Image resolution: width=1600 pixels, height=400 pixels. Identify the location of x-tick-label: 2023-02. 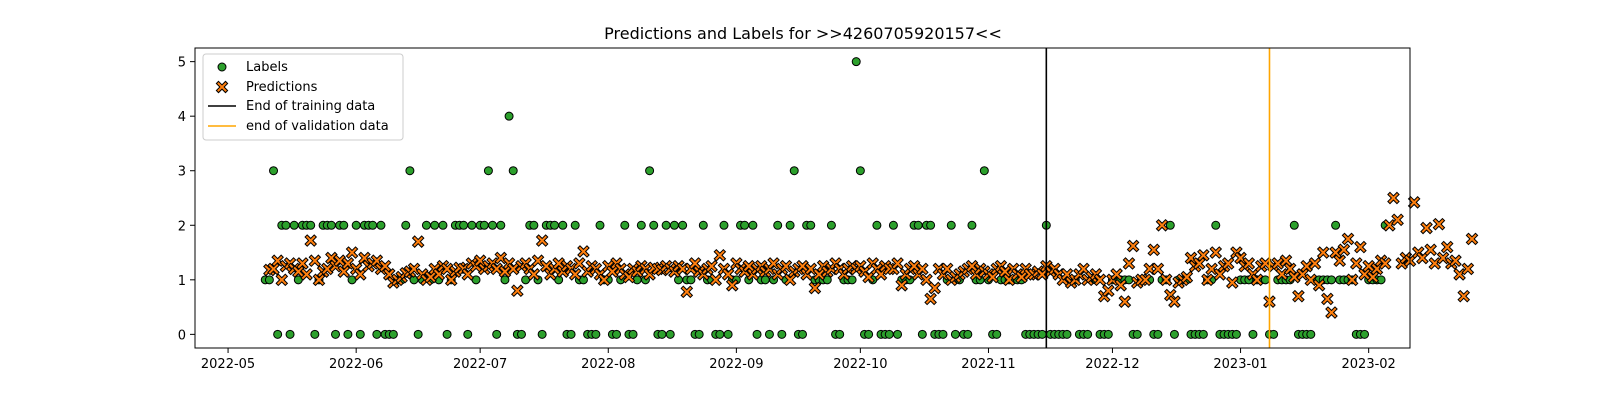
(1369, 364).